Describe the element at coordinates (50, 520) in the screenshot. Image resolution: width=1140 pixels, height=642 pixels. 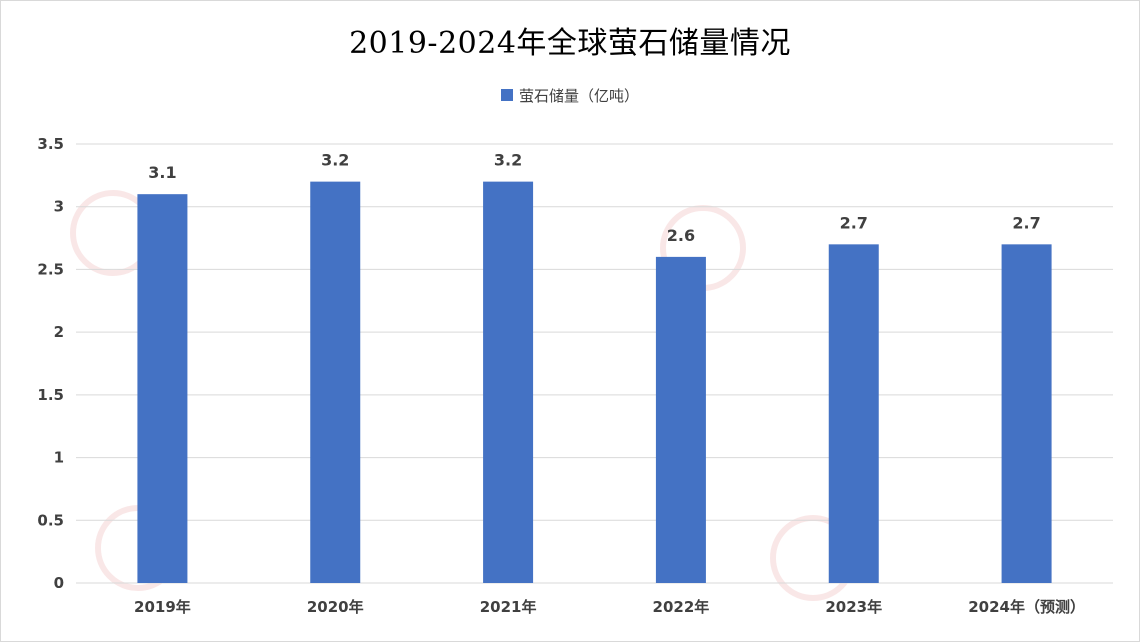
I see `y-tick-label: 0.5` at that location.